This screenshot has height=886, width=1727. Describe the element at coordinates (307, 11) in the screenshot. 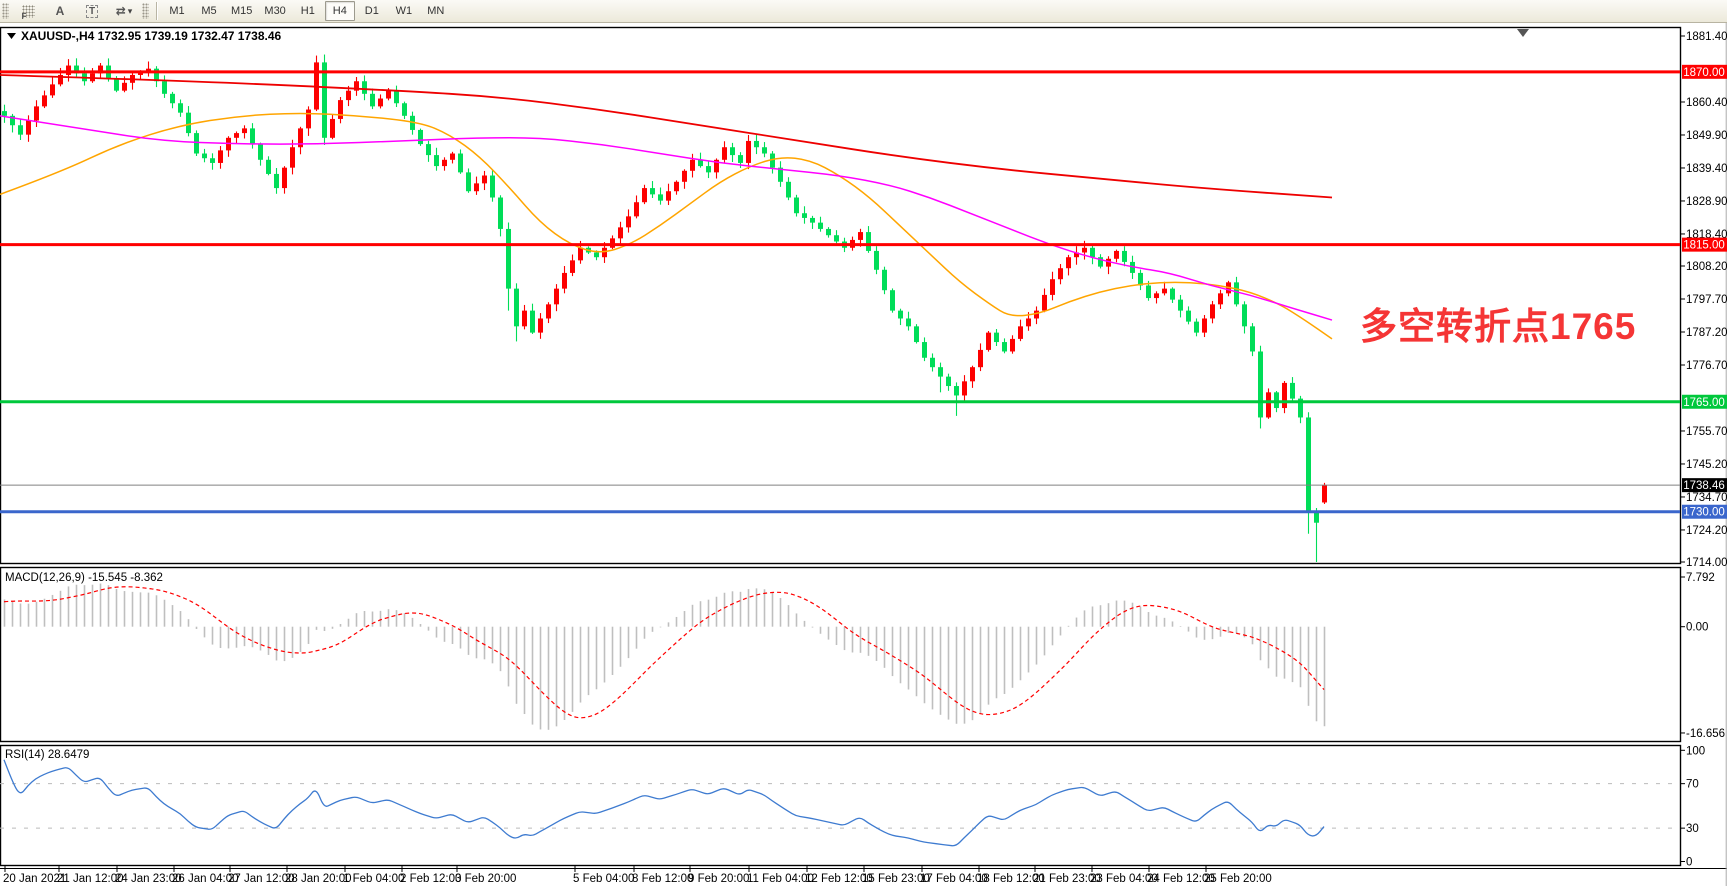

I see `tf-button-h1: H1` at that location.